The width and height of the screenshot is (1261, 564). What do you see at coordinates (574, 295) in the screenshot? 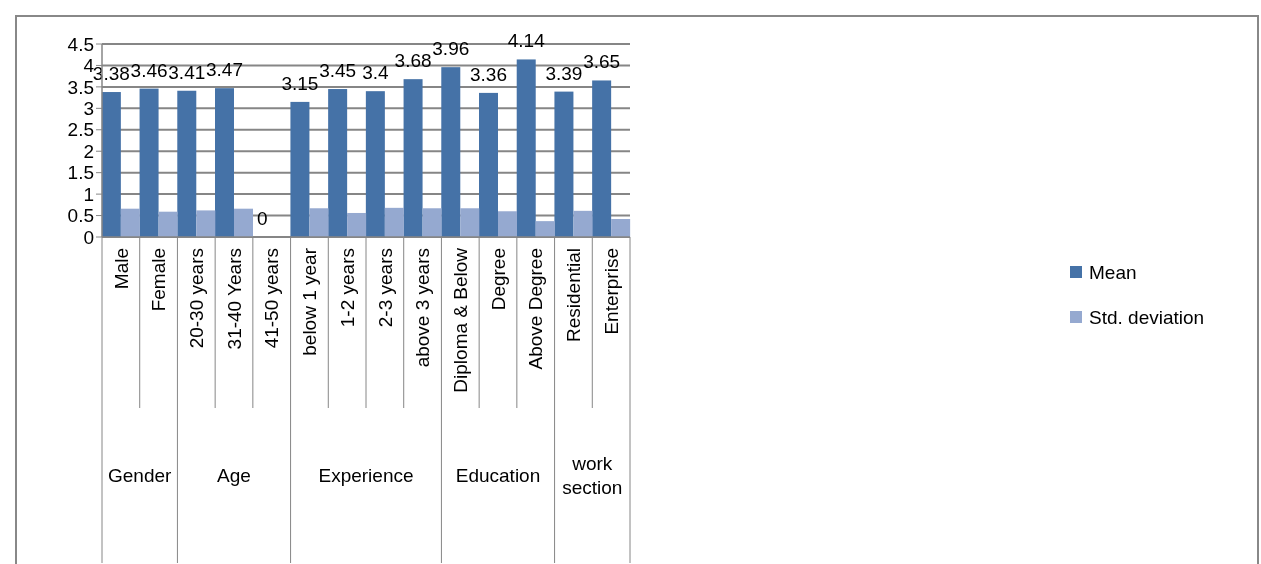
I see `x-tick-label: Residential` at bounding box center [574, 295].